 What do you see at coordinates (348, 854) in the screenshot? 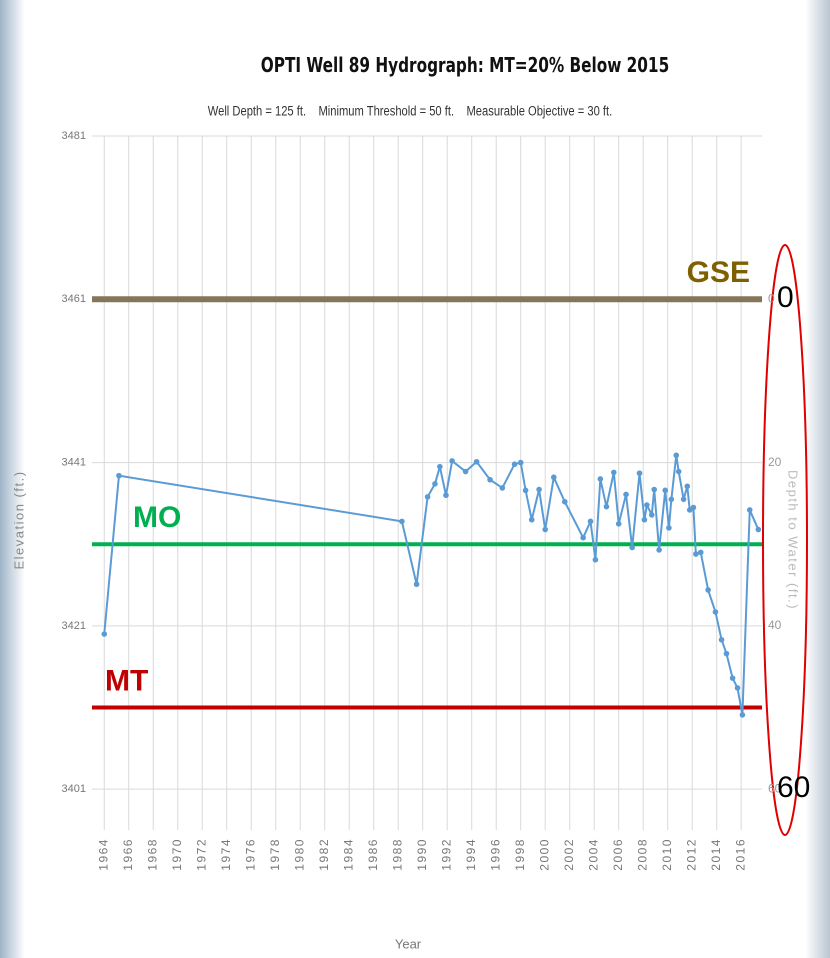
I see `x-tick-label: 1984` at bounding box center [348, 854].